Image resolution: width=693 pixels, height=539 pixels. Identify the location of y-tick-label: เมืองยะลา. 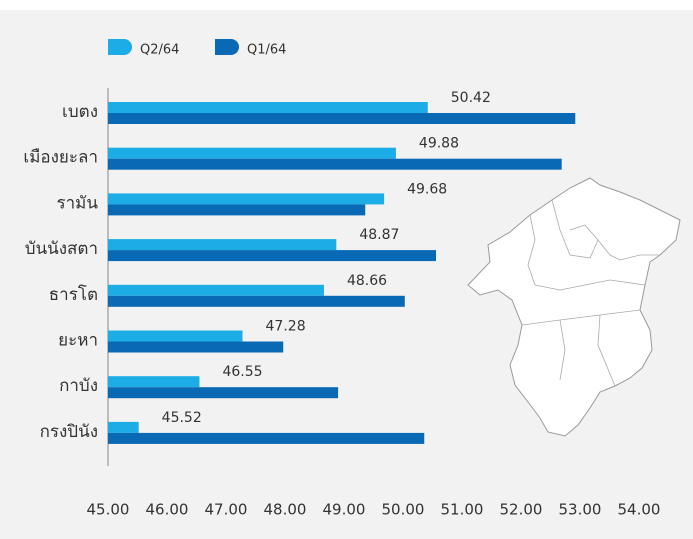
(60, 158).